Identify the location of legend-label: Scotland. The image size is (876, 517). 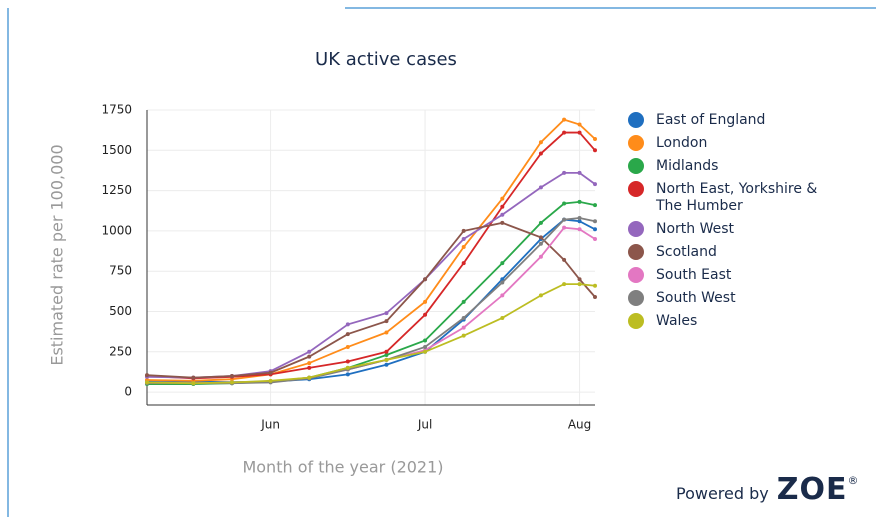
(686, 252).